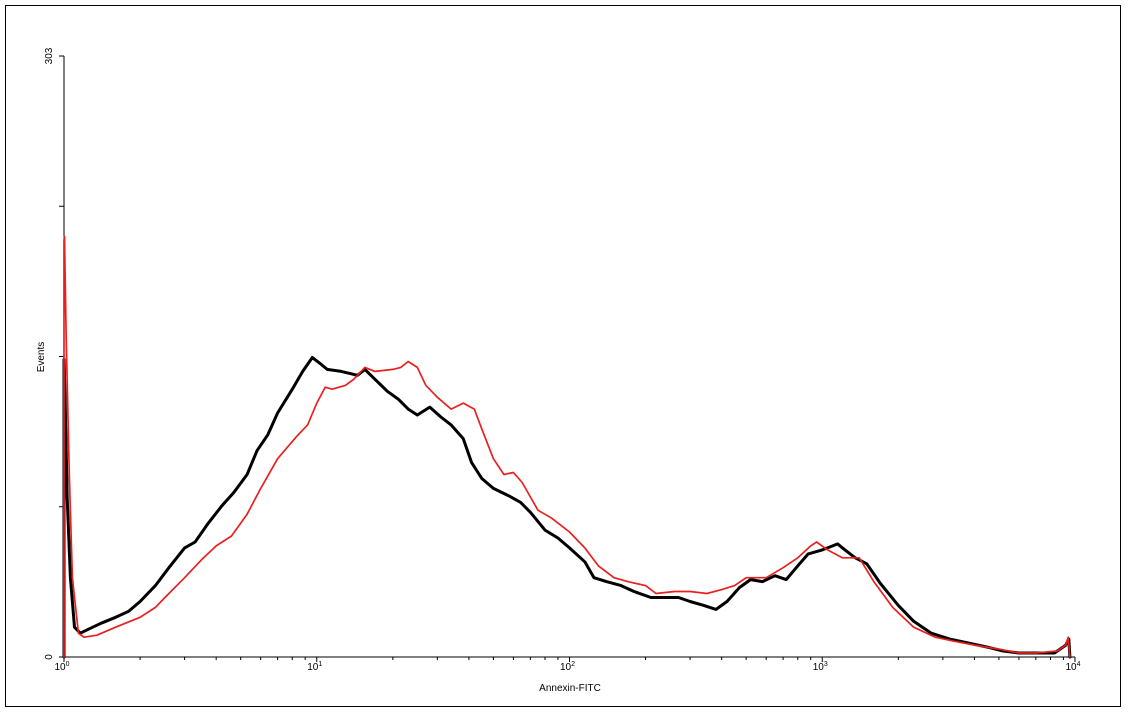 This screenshot has width=1128, height=713. What do you see at coordinates (49, 55) in the screenshot?
I see `y-tick-label: 303` at bounding box center [49, 55].